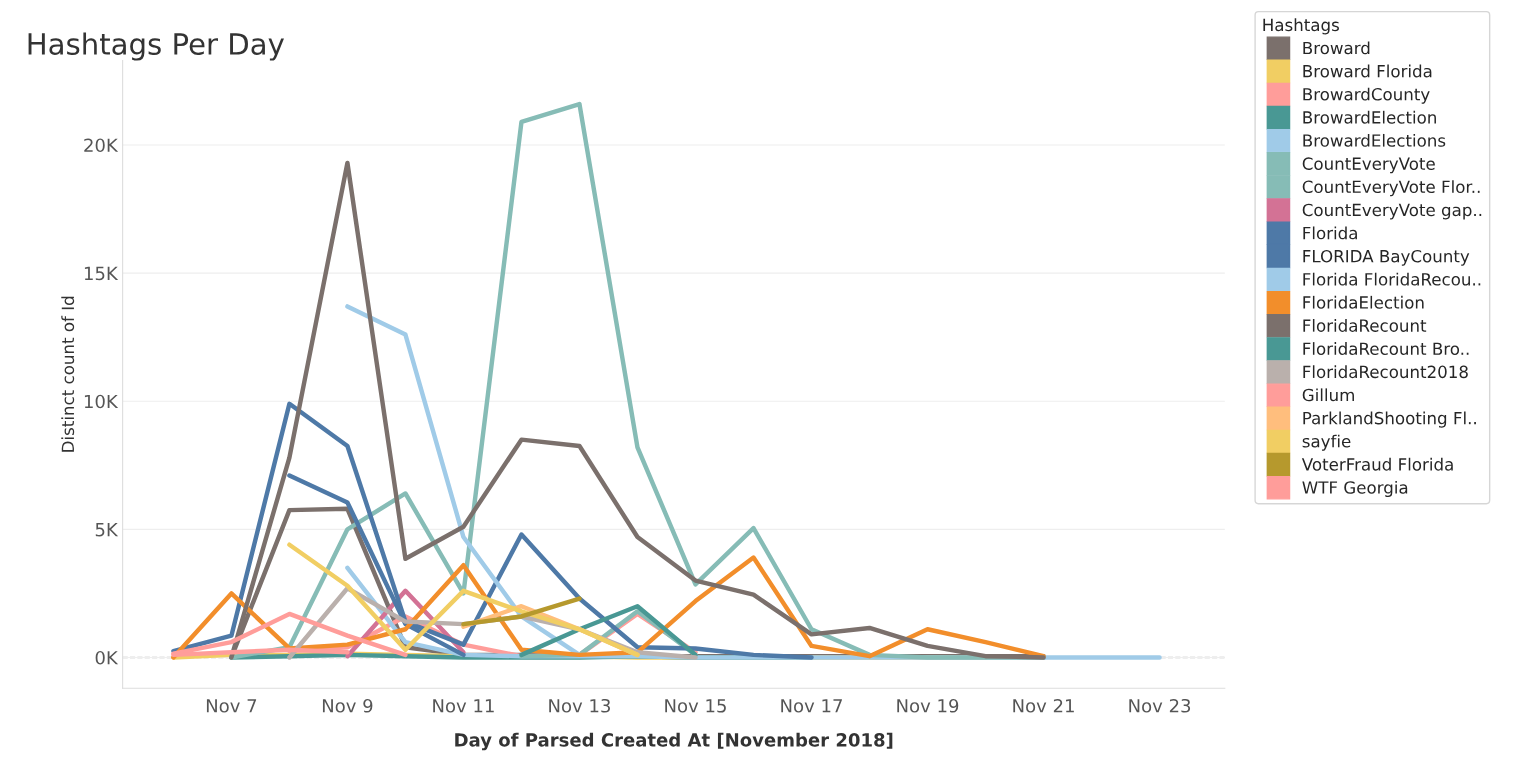 Image resolution: width=1514 pixels, height=775 pixels. What do you see at coordinates (1355, 489) in the screenshot?
I see `legend-label: WTF Georgia` at bounding box center [1355, 489].